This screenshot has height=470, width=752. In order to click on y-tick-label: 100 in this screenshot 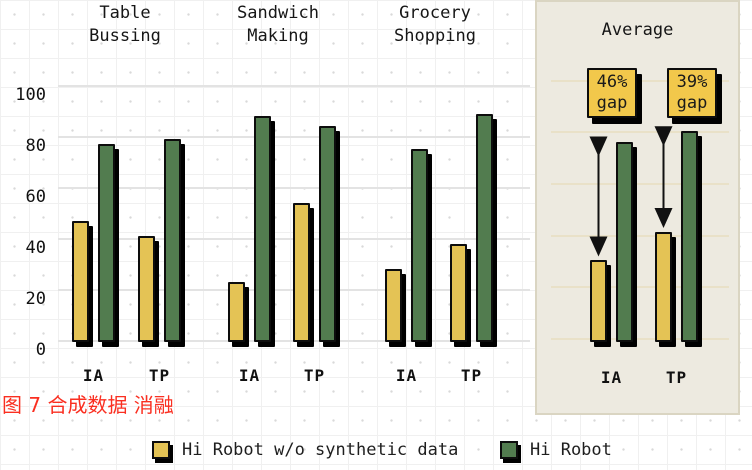, I will do `click(30, 95)`.